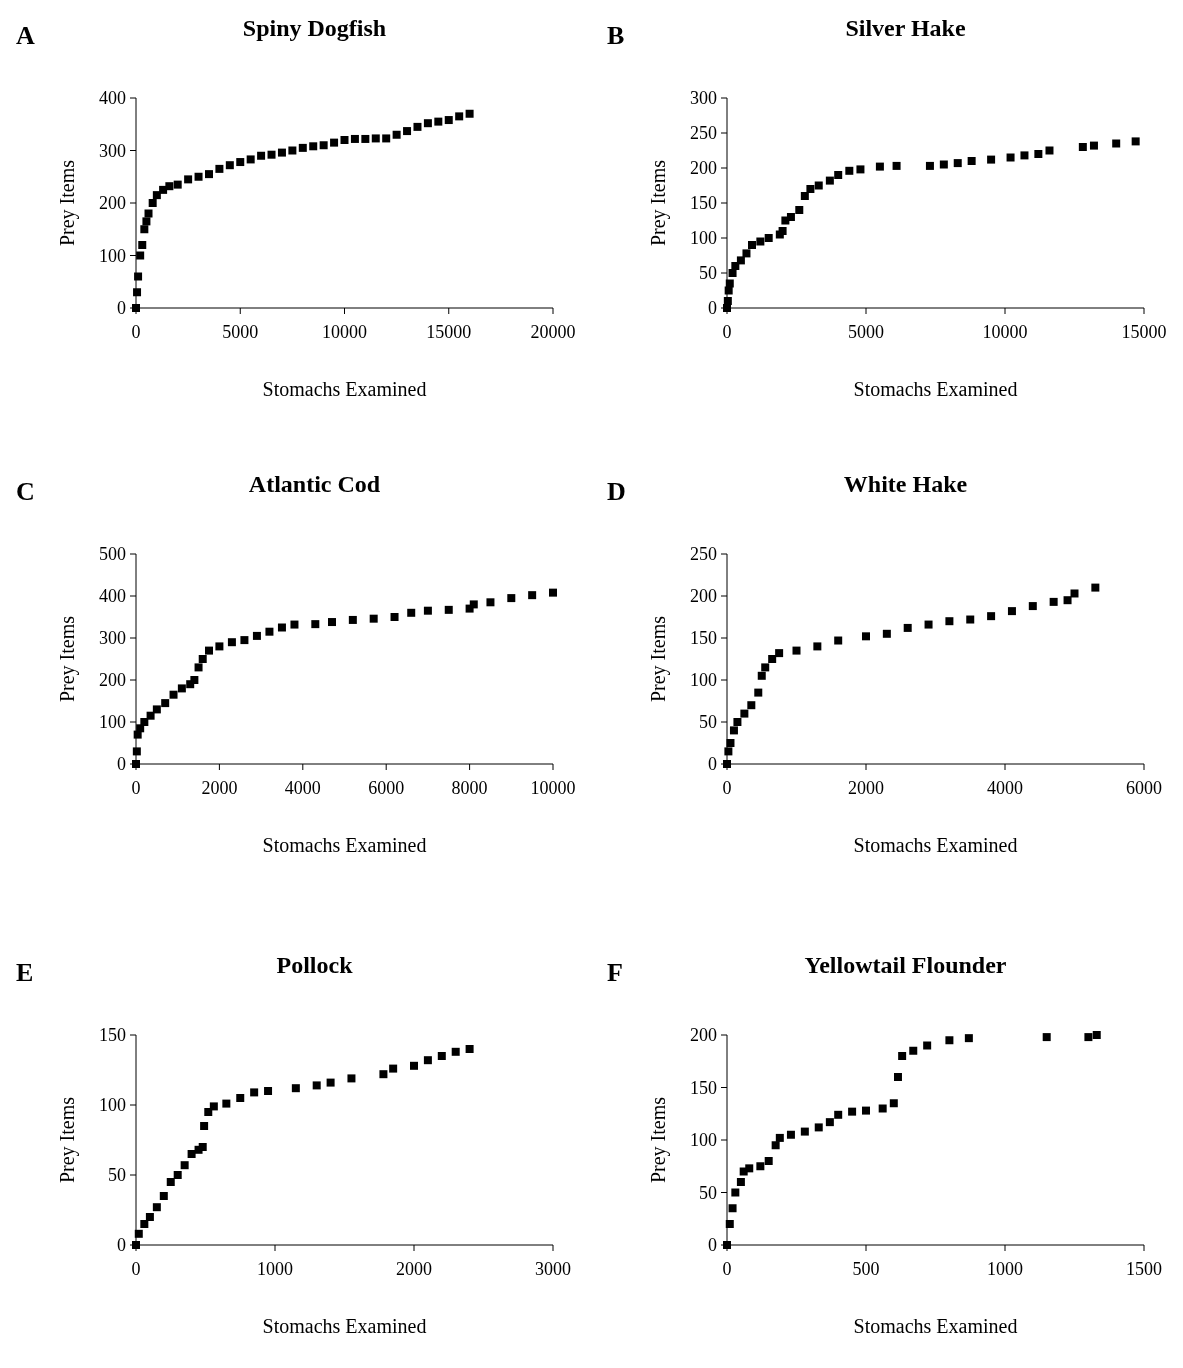 This screenshot has width=1183, height=1368. I want to click on x-tick-label: 0, so click(136, 1269).